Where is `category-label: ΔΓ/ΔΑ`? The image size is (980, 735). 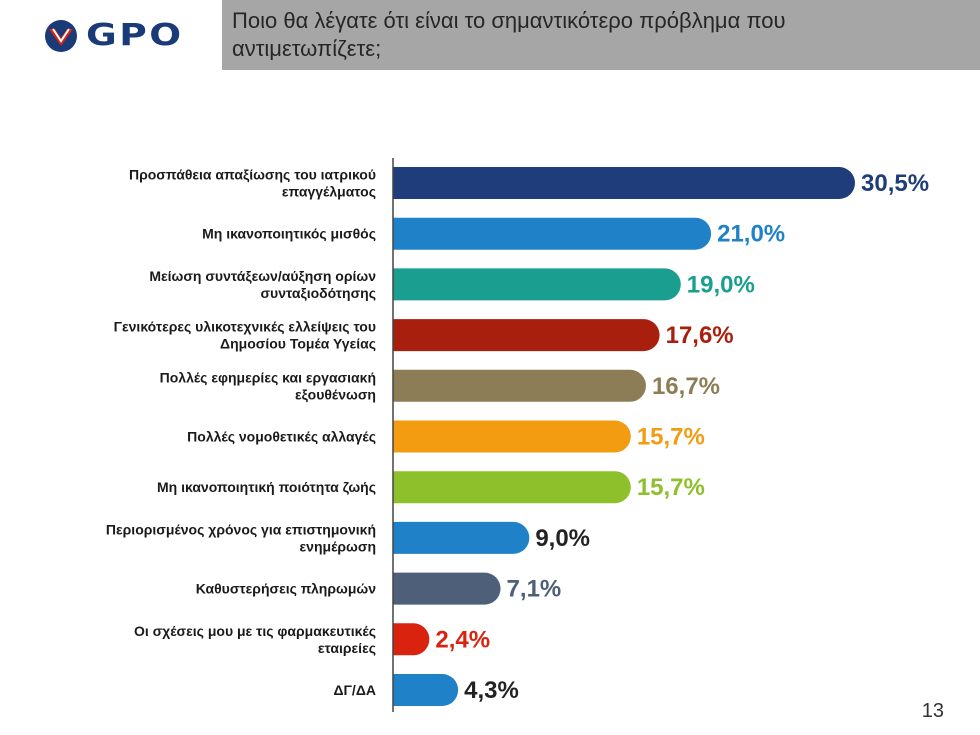
category-label: ΔΓ/ΔΑ is located at coordinates (354, 690).